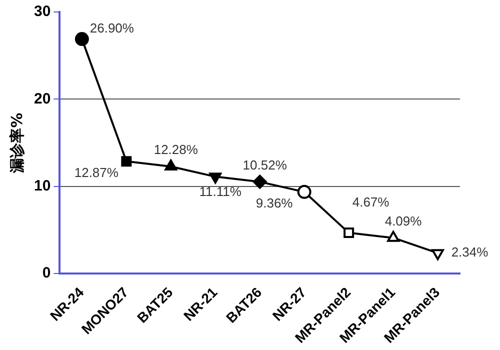 This screenshot has width=500, height=350. I want to click on y-tick-label: 20, so click(42, 99).